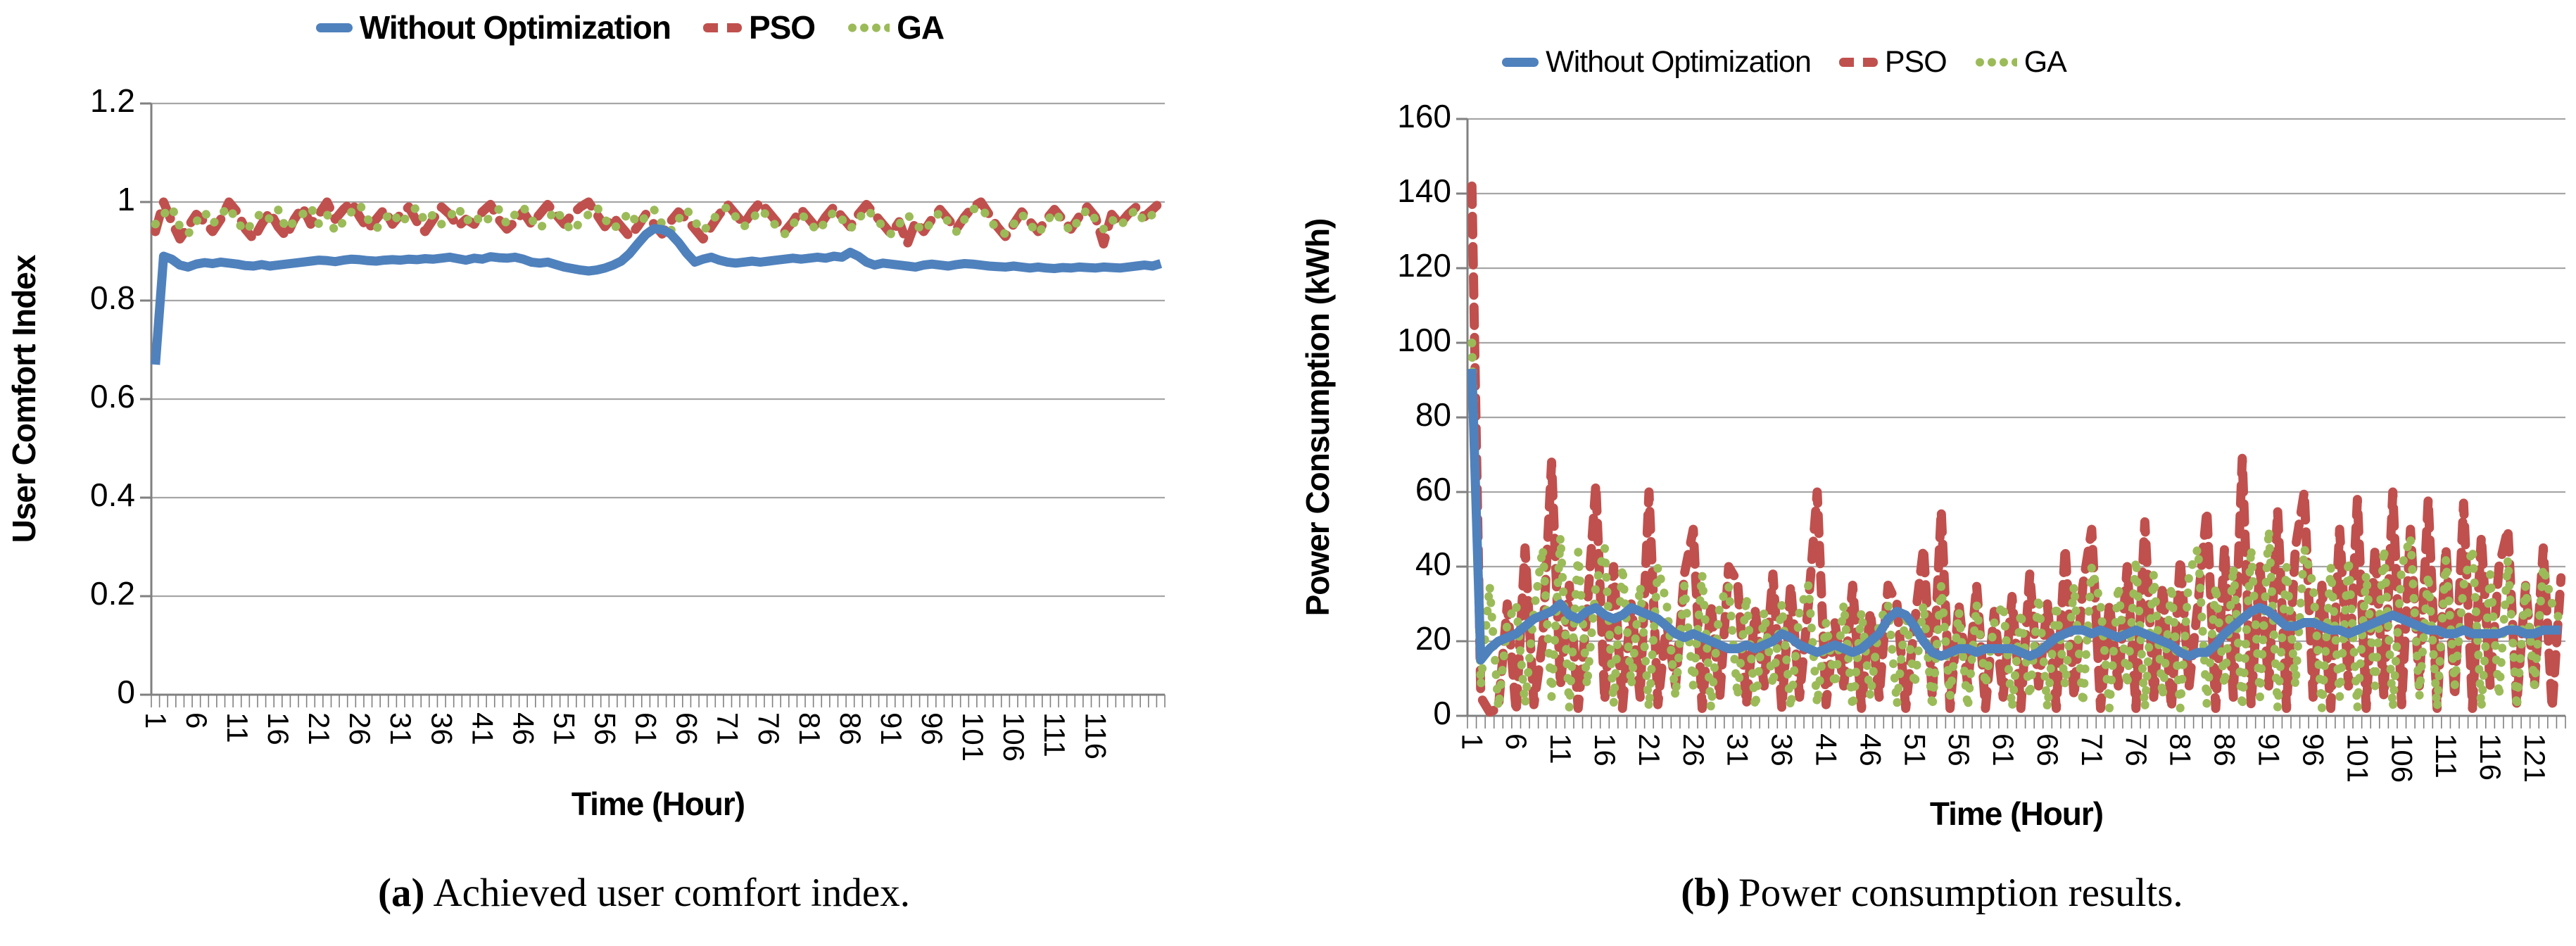  I want to click on y-tick-label: 120, so click(1424, 266).